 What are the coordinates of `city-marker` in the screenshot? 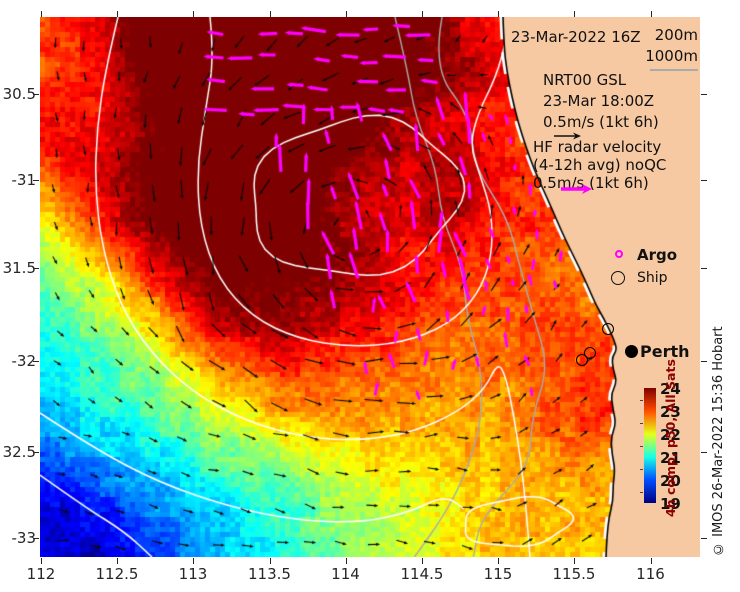 It's located at (631, 351).